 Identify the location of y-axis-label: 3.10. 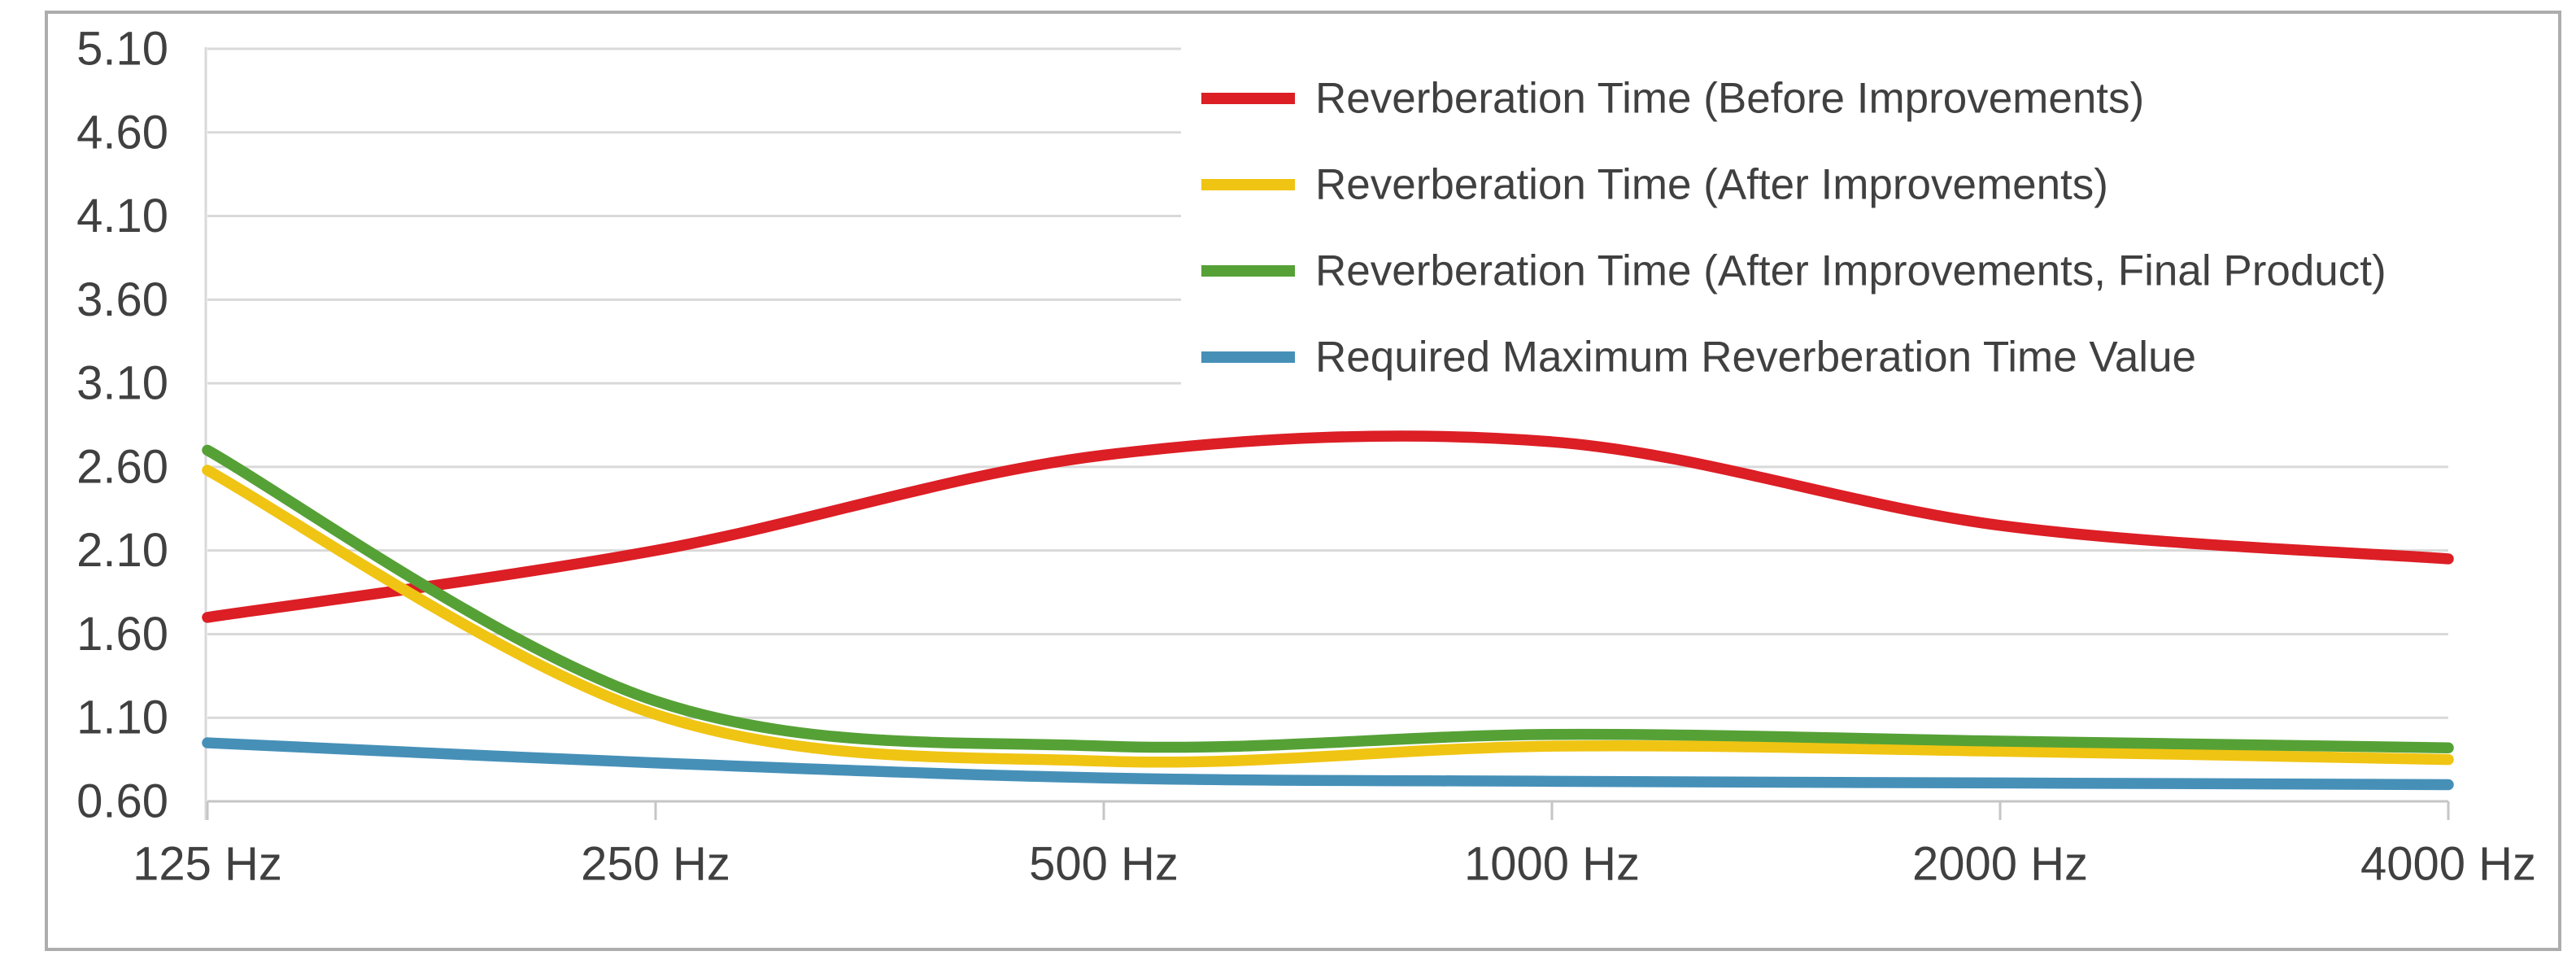
(122, 383).